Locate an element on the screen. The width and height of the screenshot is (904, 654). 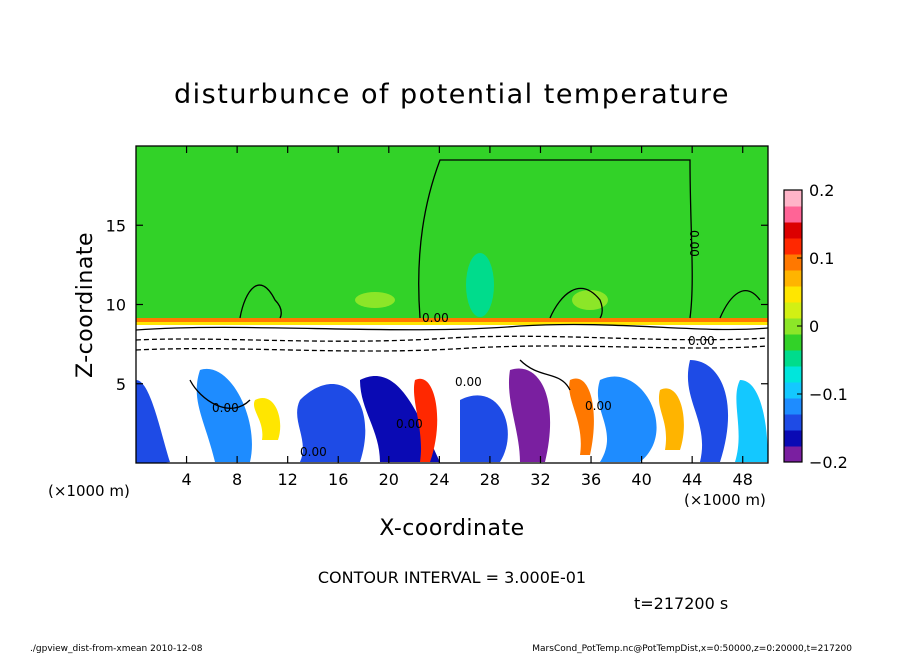
colorbar-tick-label: 0.2 is located at coordinates (821, 190).